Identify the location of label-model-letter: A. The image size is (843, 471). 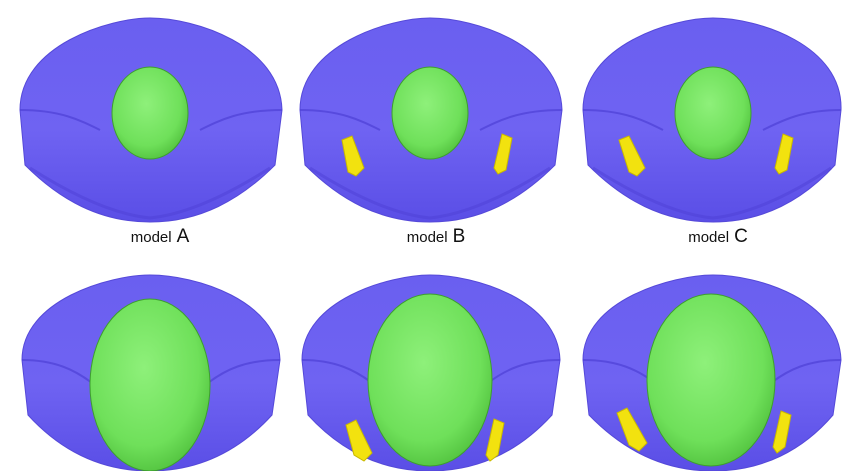
(183, 236).